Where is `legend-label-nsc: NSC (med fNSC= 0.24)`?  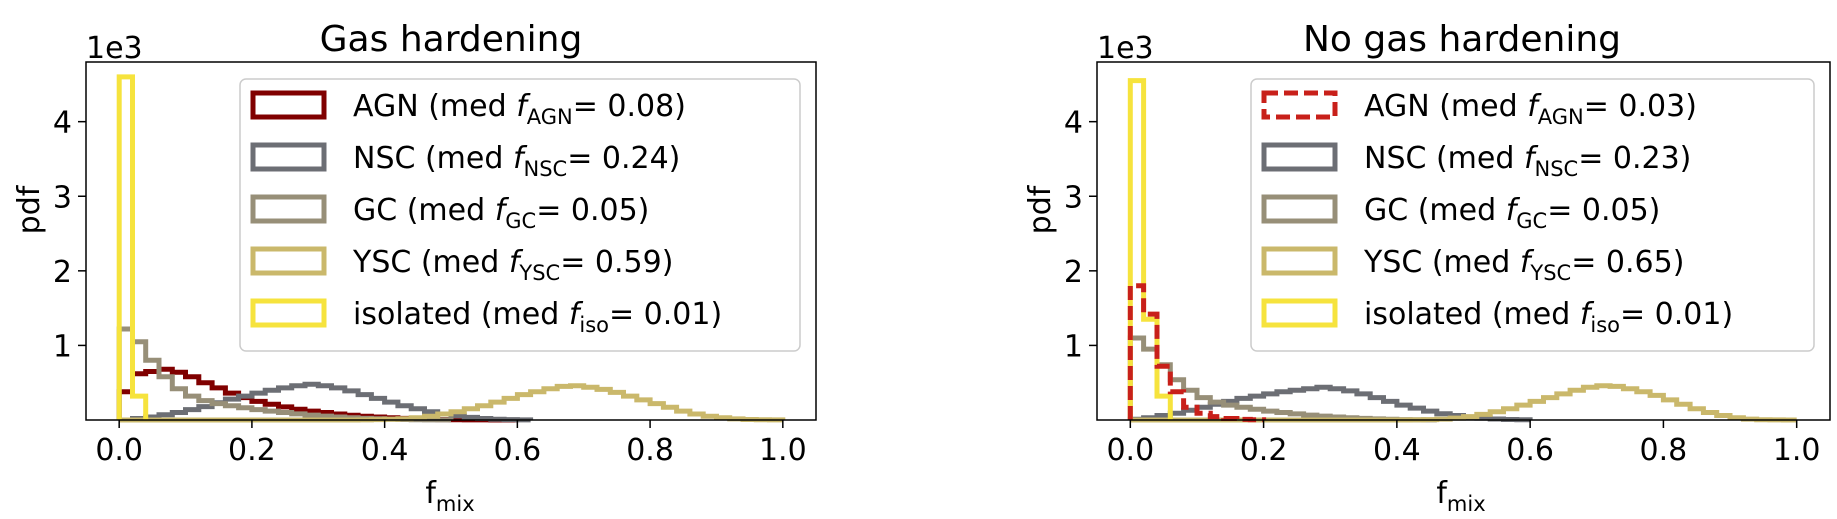 legend-label-nsc: NSC (med fNSC= 0.24) is located at coordinates (516, 161).